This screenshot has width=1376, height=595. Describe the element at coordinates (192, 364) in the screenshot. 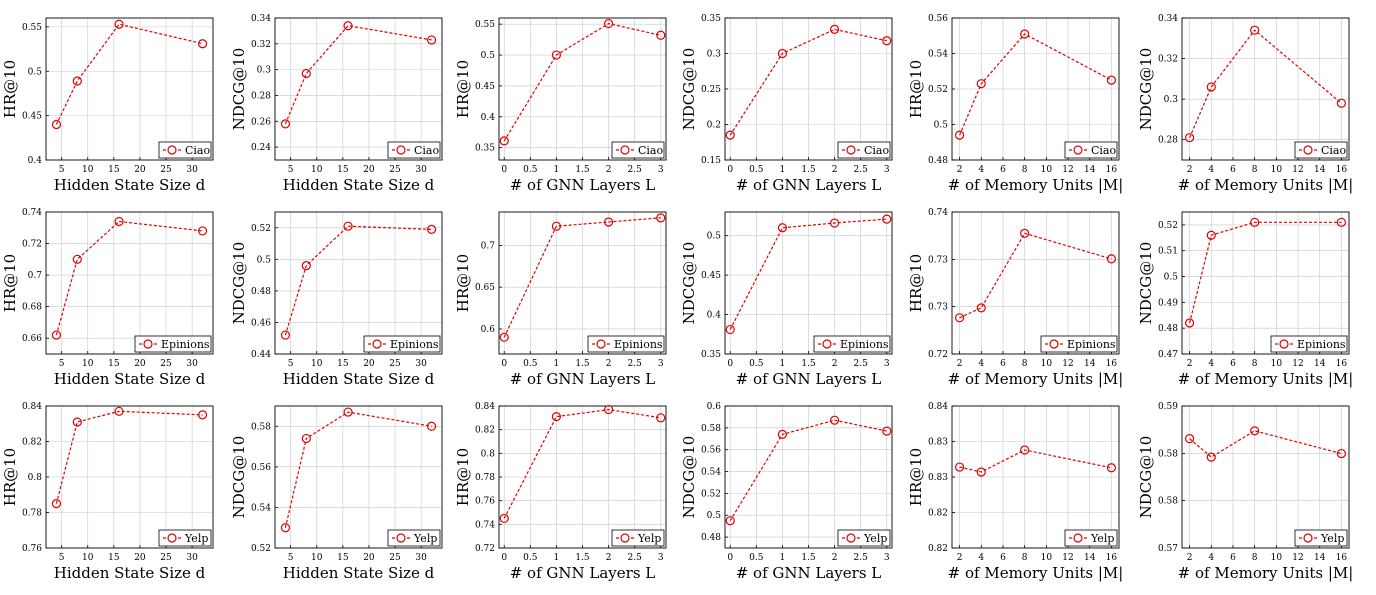

I see `x-tick-label: 30` at that location.